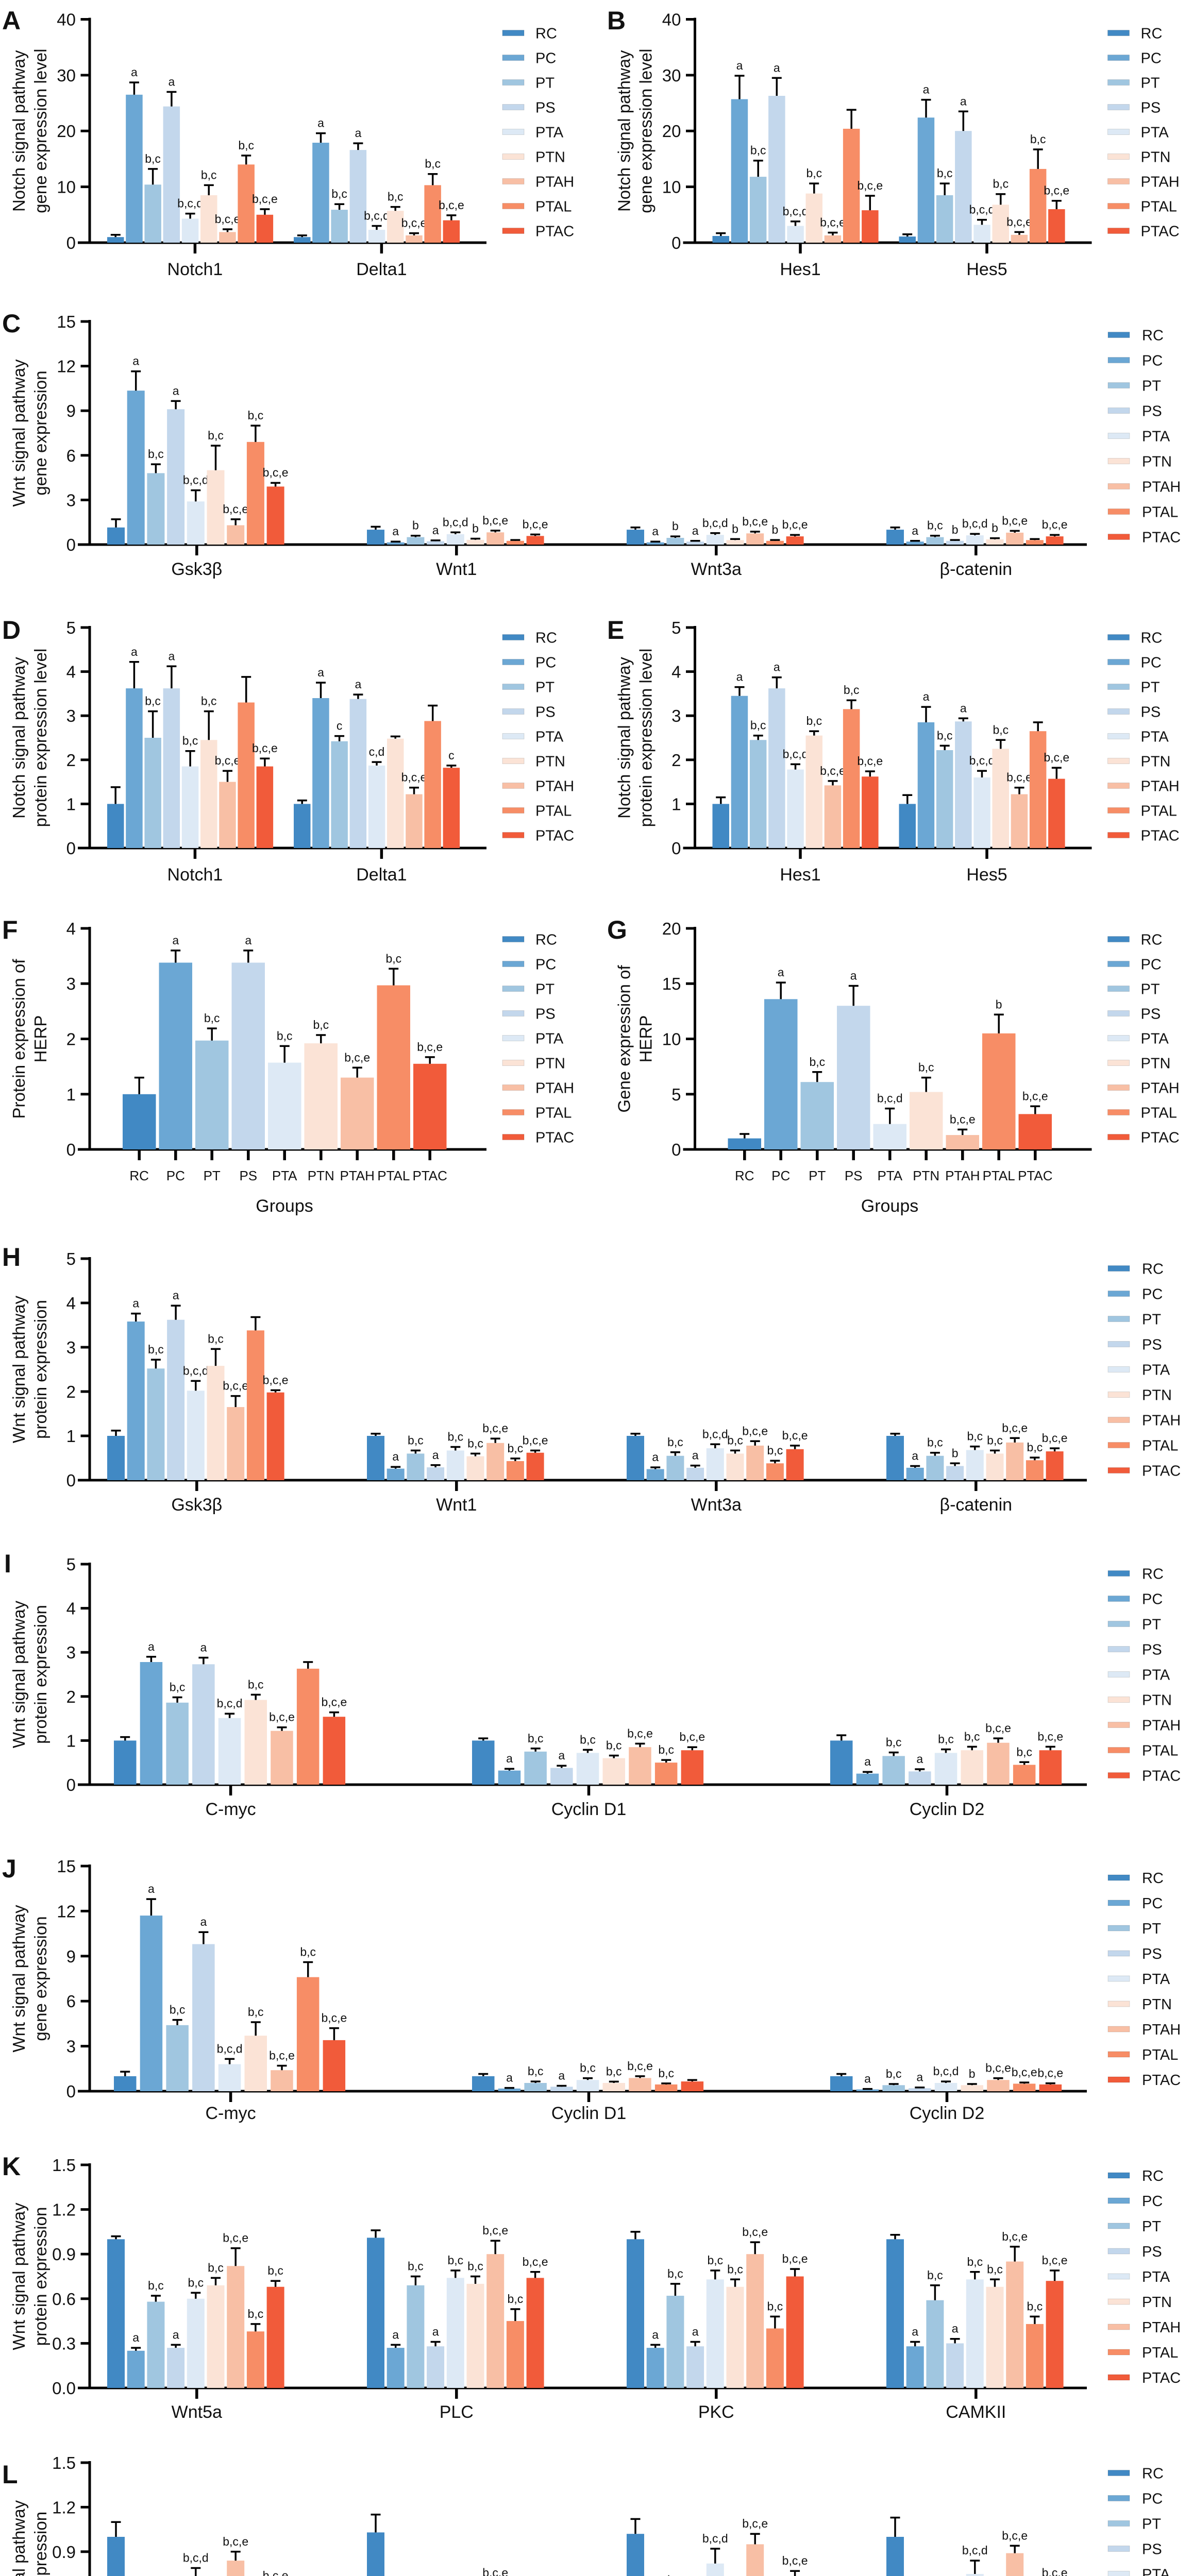 The image size is (1193, 2576). Describe the element at coordinates (671, 928) in the screenshot. I see `svg-text: 20` at that location.